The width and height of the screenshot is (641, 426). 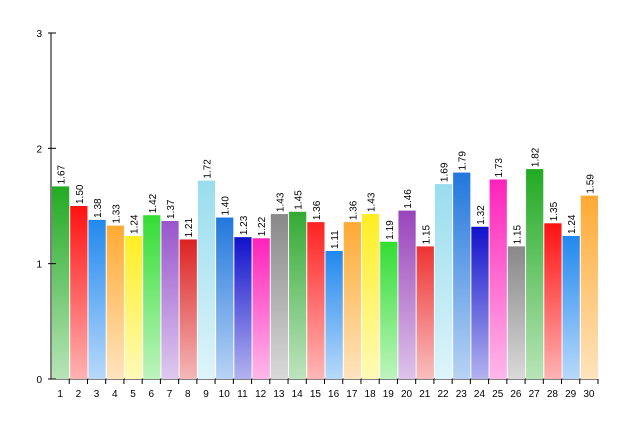 I want to click on x-tick-label: 18, so click(x=371, y=394).